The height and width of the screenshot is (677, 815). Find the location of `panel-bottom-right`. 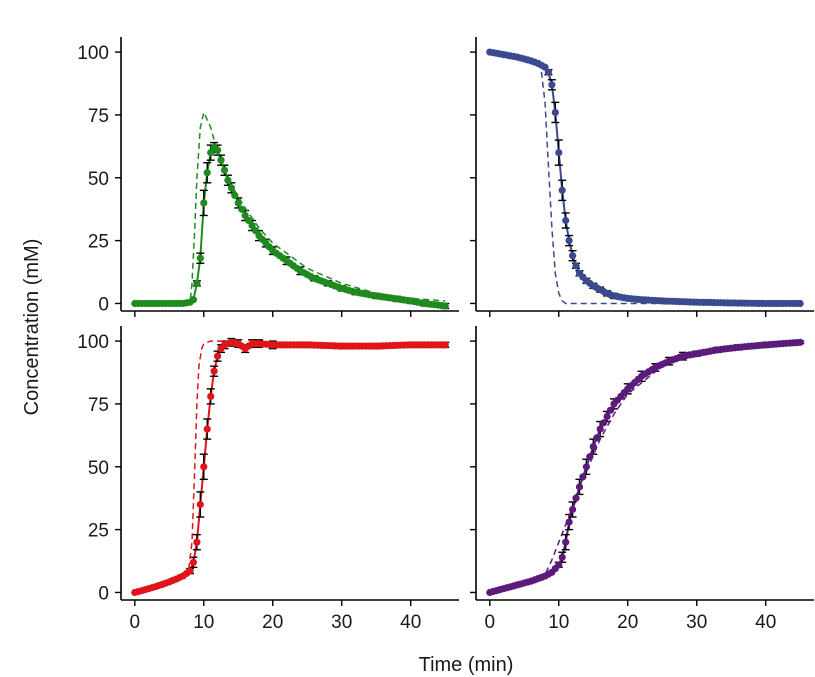

panel-bottom-right is located at coordinates (645, 467).